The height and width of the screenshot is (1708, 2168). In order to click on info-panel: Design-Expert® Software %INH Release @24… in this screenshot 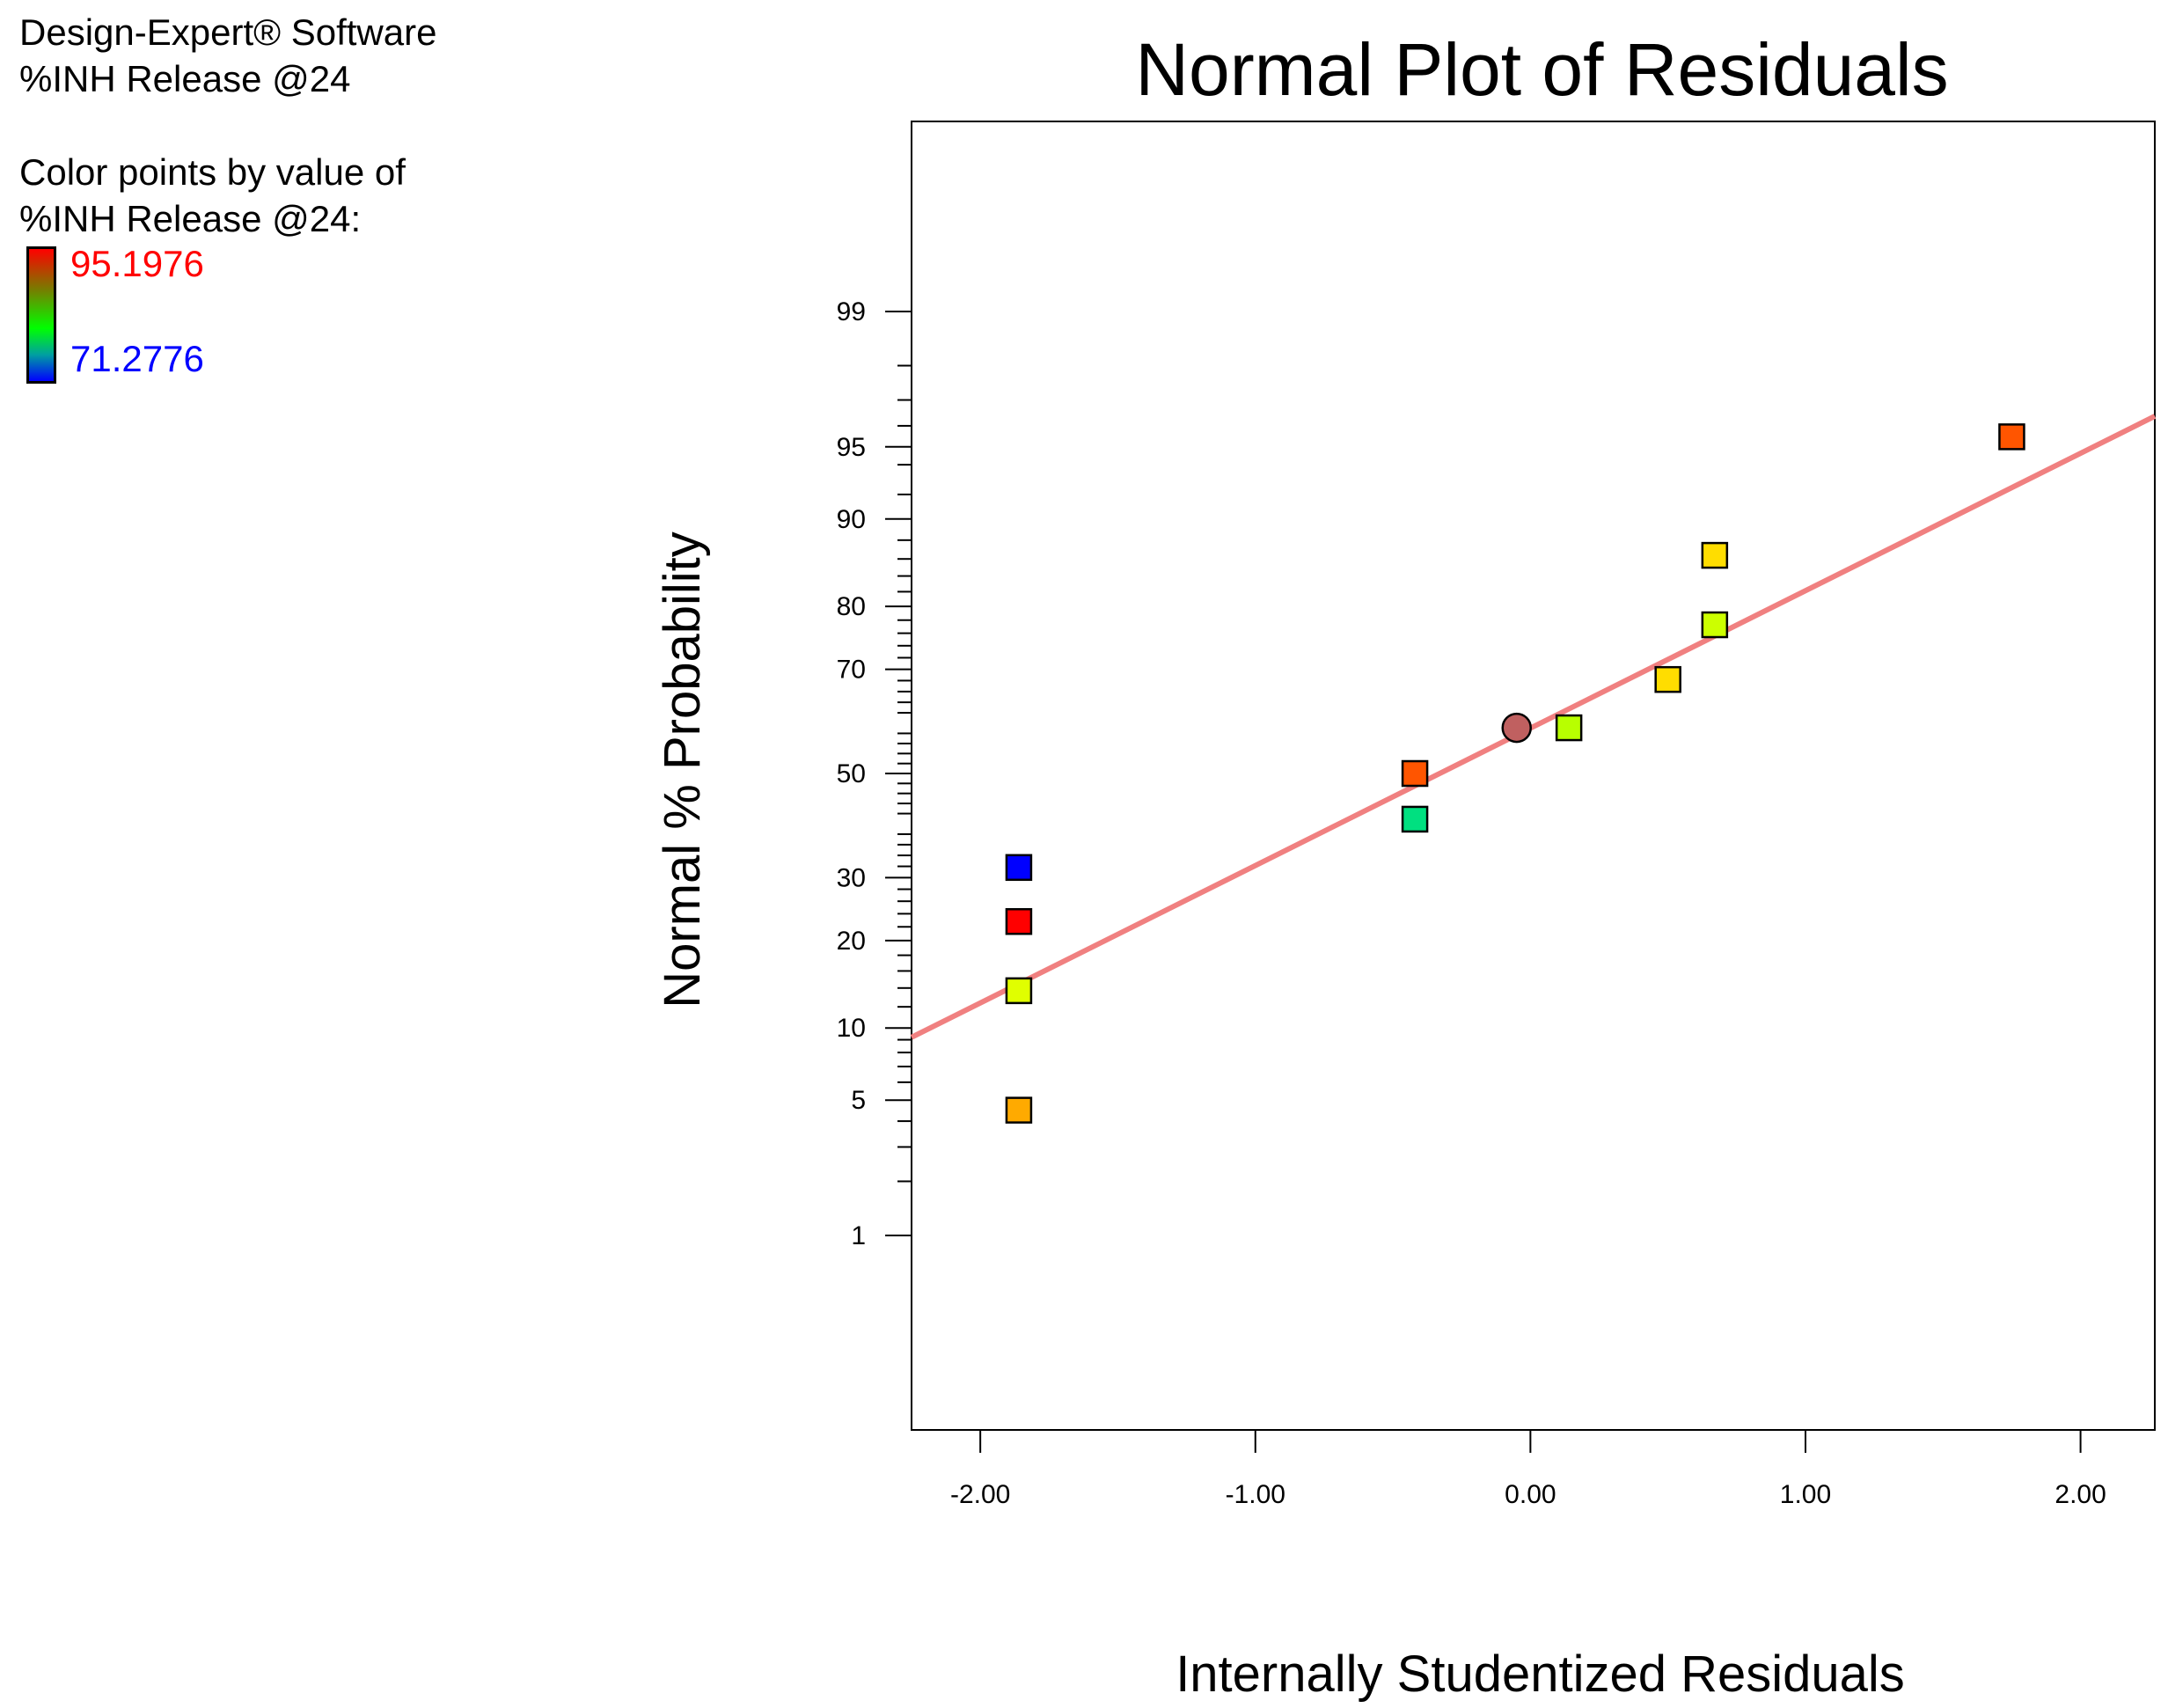, I will do `click(228, 125)`.